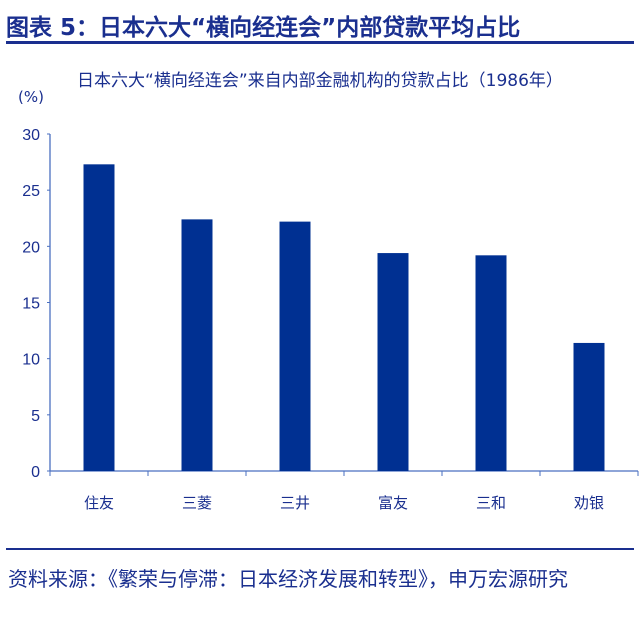 The width and height of the screenshot is (640, 631). What do you see at coordinates (35, 472) in the screenshot?
I see `y-tick-label: 0` at bounding box center [35, 472].